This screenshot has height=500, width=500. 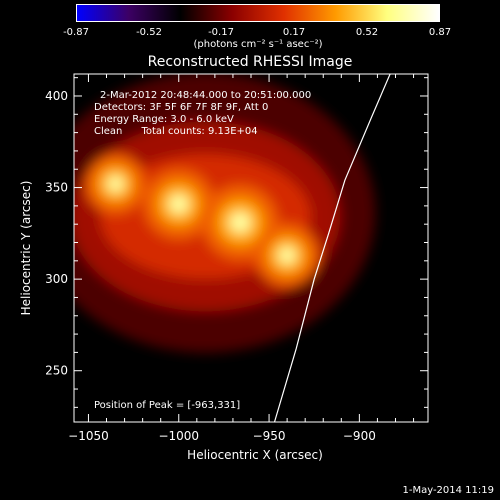 I want to click on colorbar-tick-label: 0.17, so click(x=294, y=32).